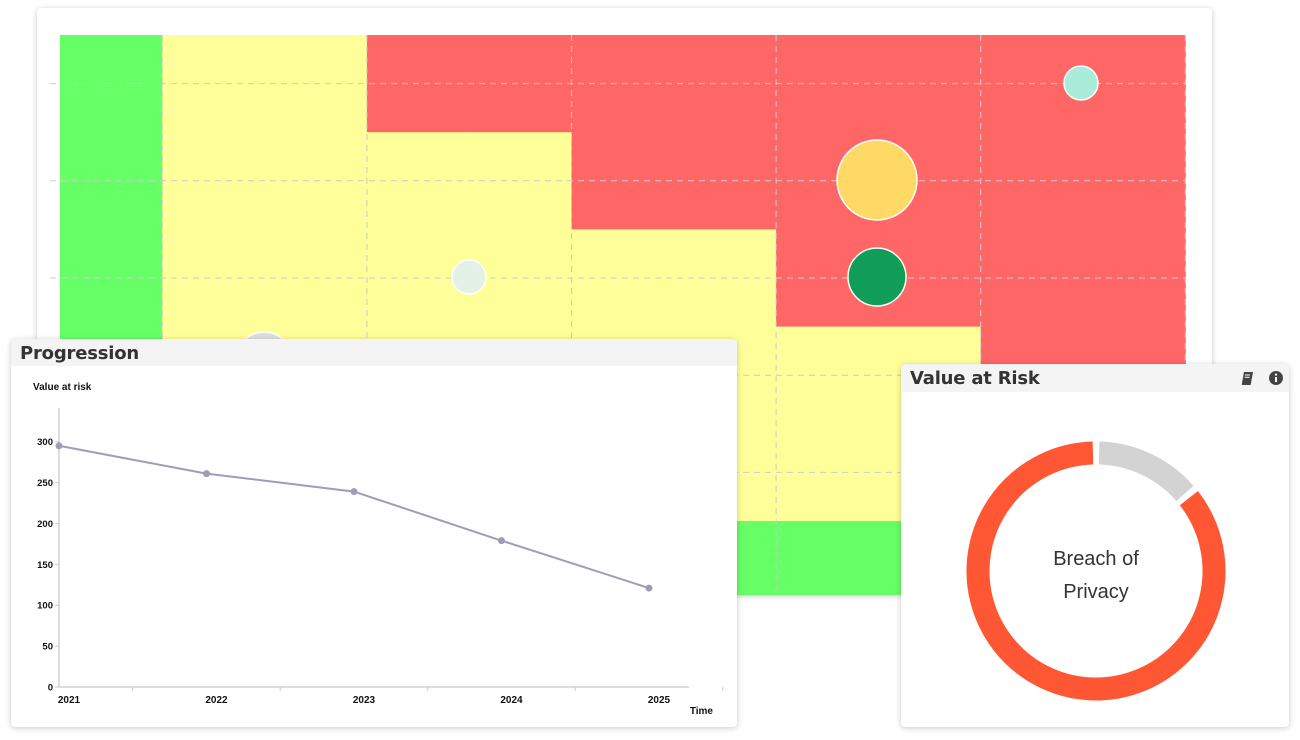 Image resolution: width=1300 pixels, height=740 pixels. Describe the element at coordinates (45, 565) in the screenshot. I see `y-tick-label: 150` at that location.